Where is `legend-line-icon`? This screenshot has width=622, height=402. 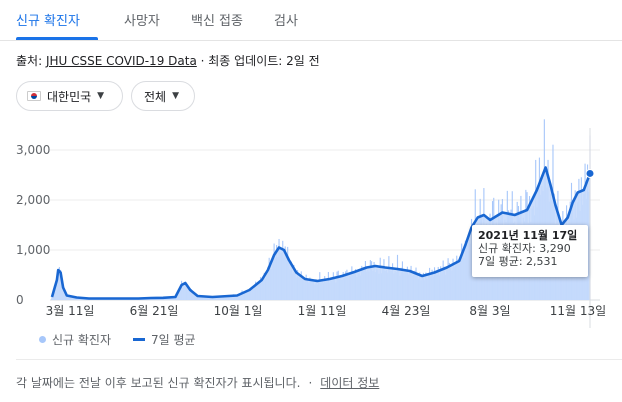 legend-line-icon is located at coordinates (139, 339).